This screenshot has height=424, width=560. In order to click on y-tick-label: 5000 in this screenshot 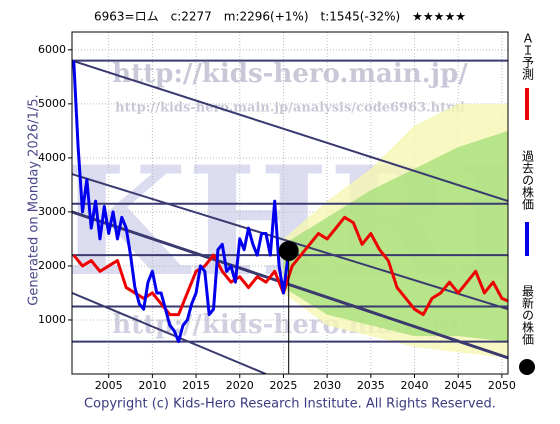, I will do `click(52, 103)`.